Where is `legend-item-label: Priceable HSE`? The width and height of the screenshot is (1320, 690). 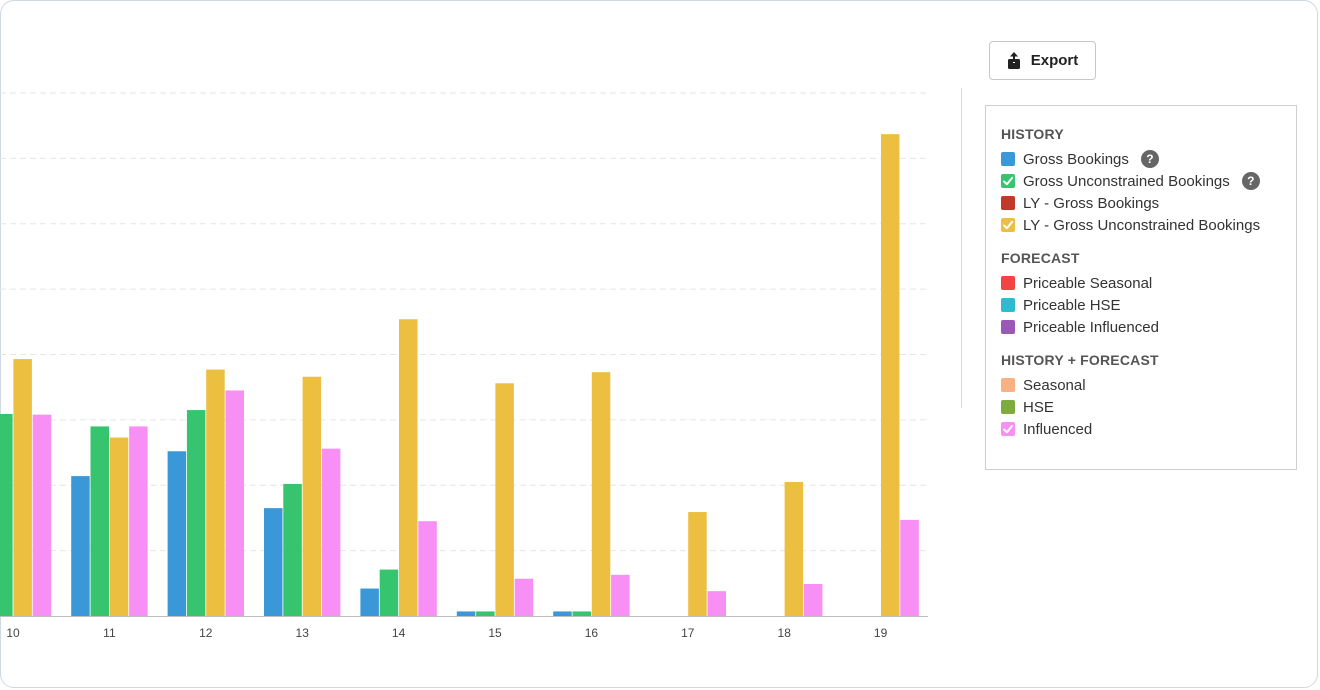
legend-item-label: Priceable HSE is located at coordinates (1072, 305).